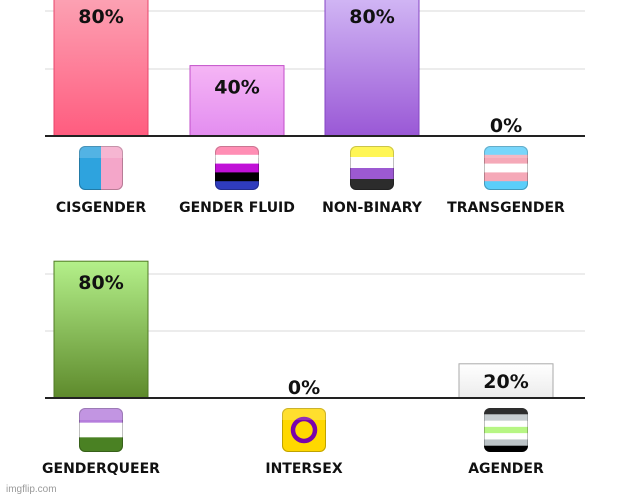  Describe the element at coordinates (304, 430) in the screenshot. I see `intersex-flag-icon` at that location.